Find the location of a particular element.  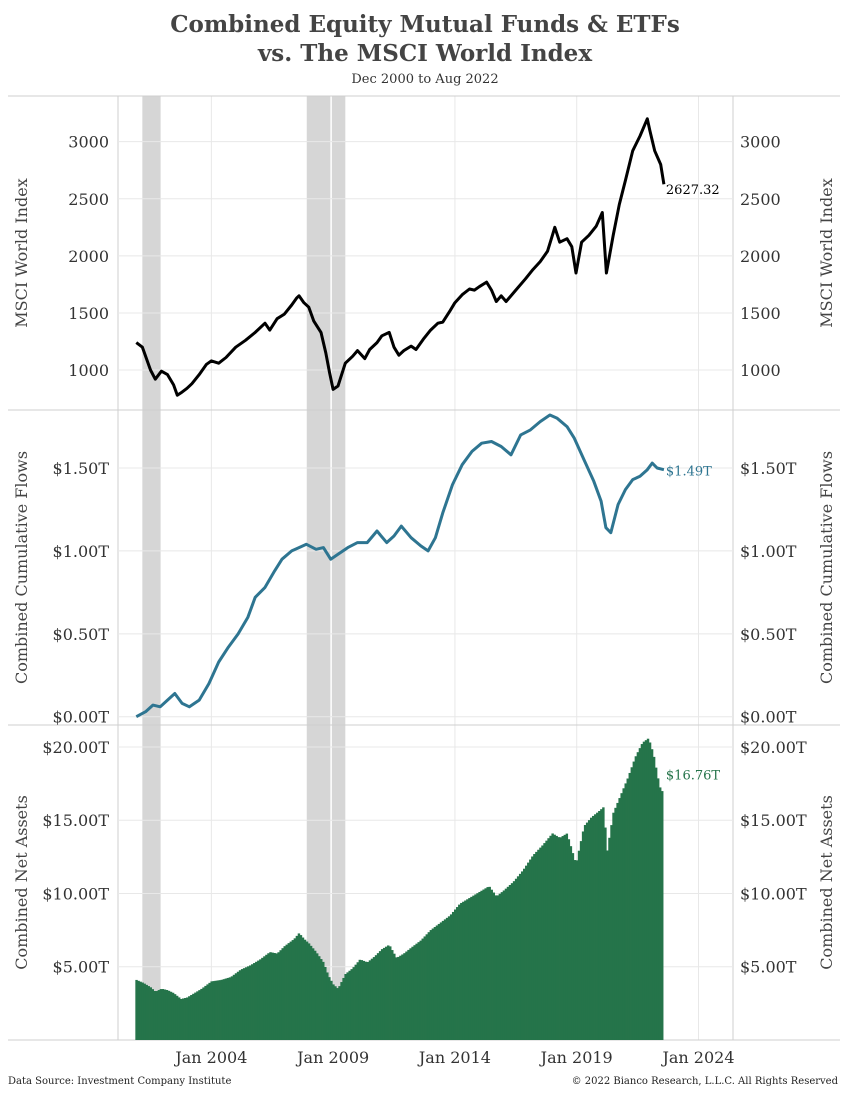

y-tick-label-right: 2000 is located at coordinates (760, 256).